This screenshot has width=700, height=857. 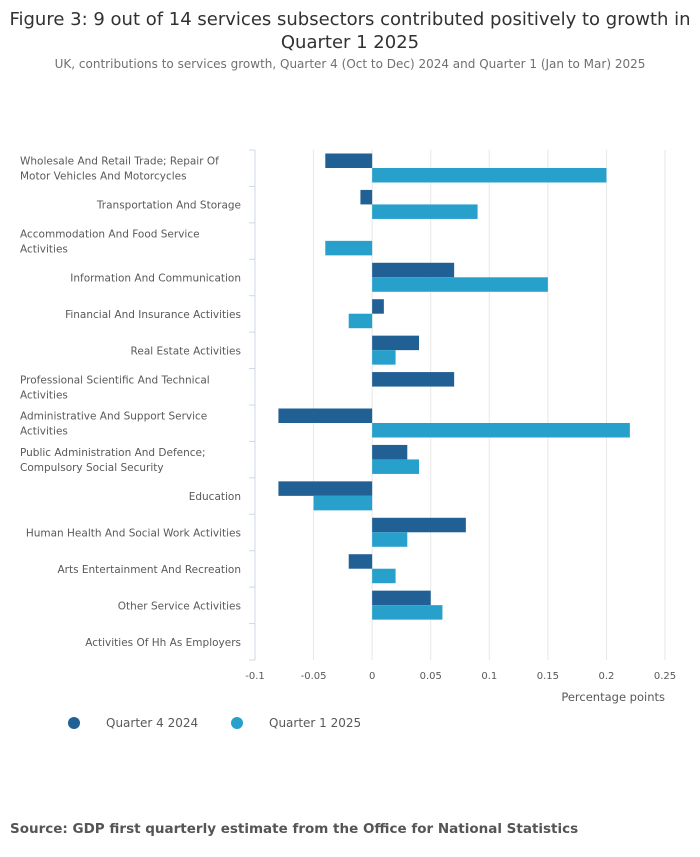 I want to click on legend-item-q1: Quarter 1 2025, so click(x=296, y=723).